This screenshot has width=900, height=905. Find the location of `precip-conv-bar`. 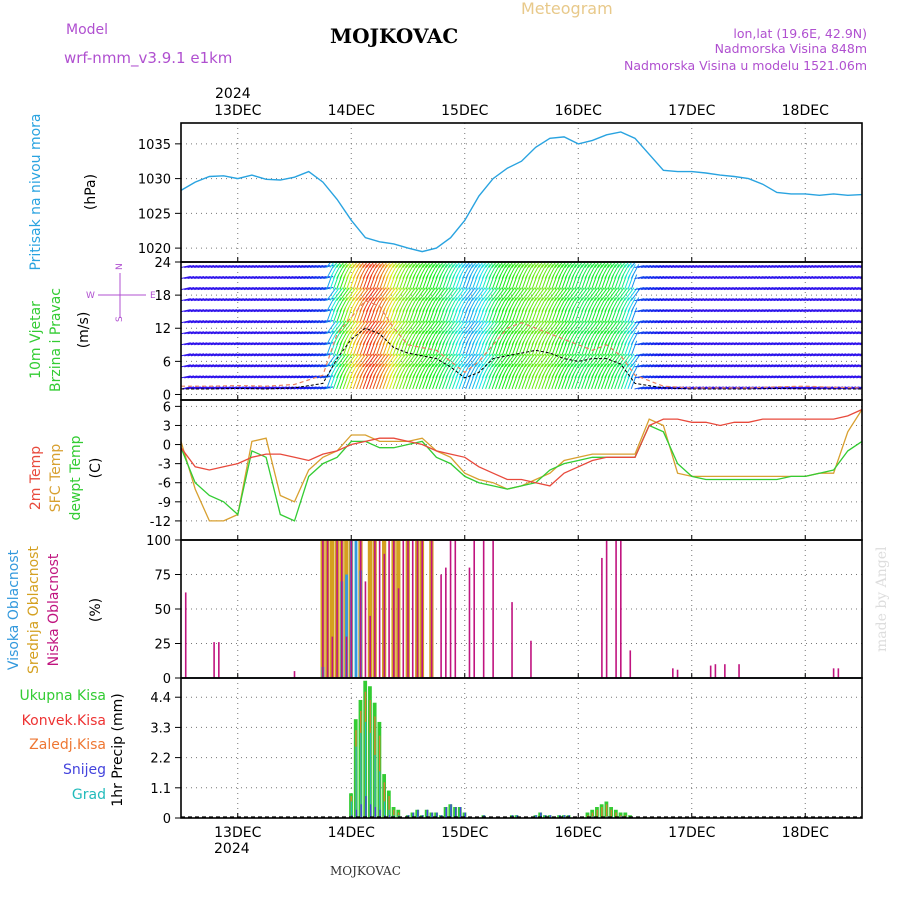

precip-conv-bar is located at coordinates (606, 811).